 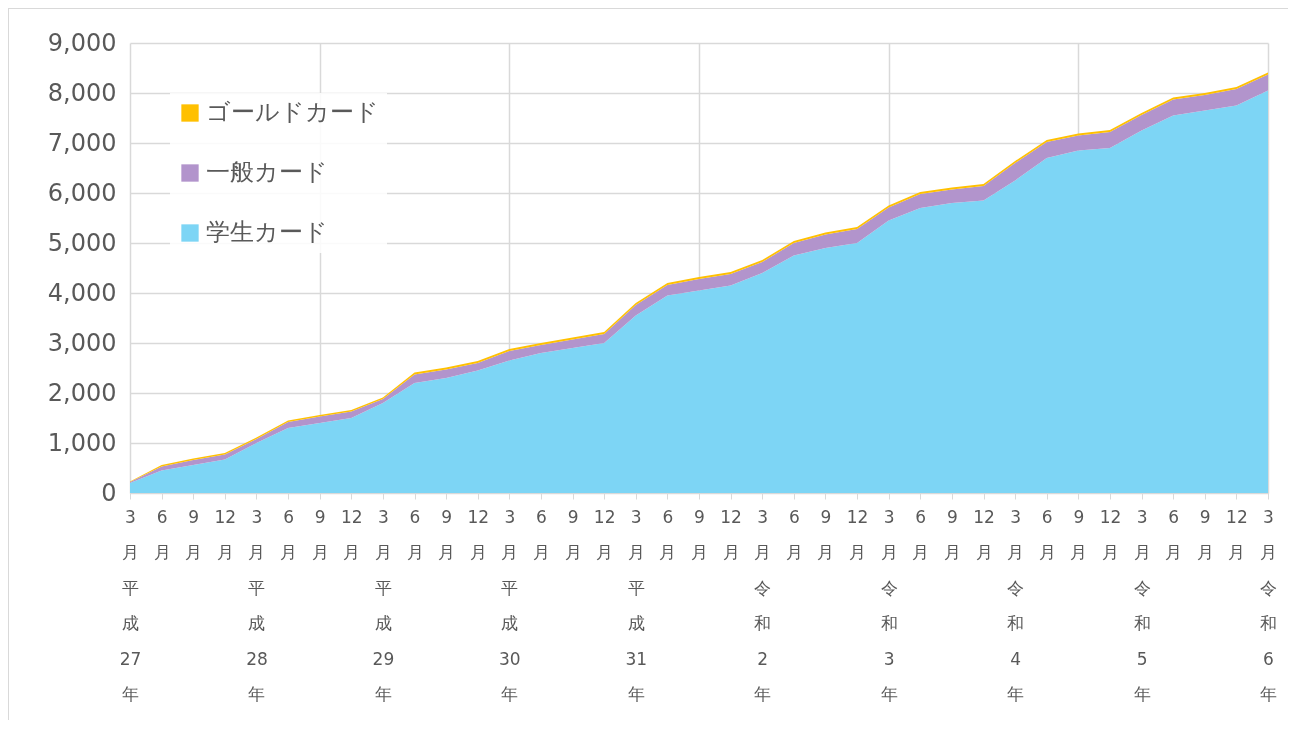 What do you see at coordinates (109, 492) in the screenshot?
I see `y-tick-label: 0` at bounding box center [109, 492].